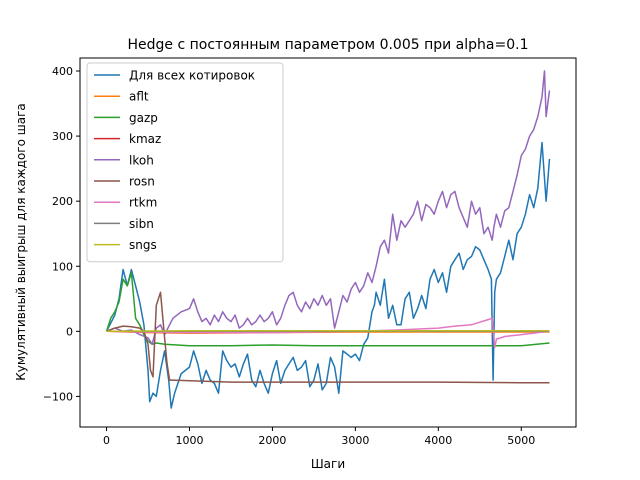 Image resolution: width=640 pixels, height=480 pixels. Describe the element at coordinates (58, 396) in the screenshot. I see `y-tick-label: −100` at that location.